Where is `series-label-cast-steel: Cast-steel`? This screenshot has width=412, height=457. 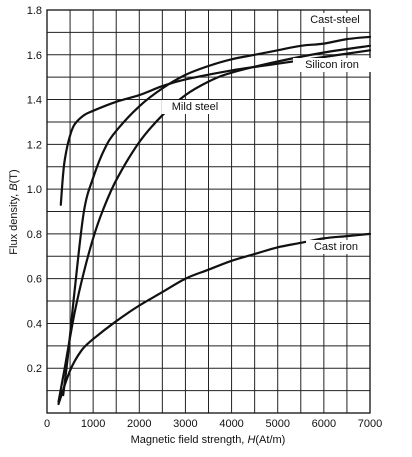 series-label-cast-steel: Cast-steel is located at coordinates (335, 20).